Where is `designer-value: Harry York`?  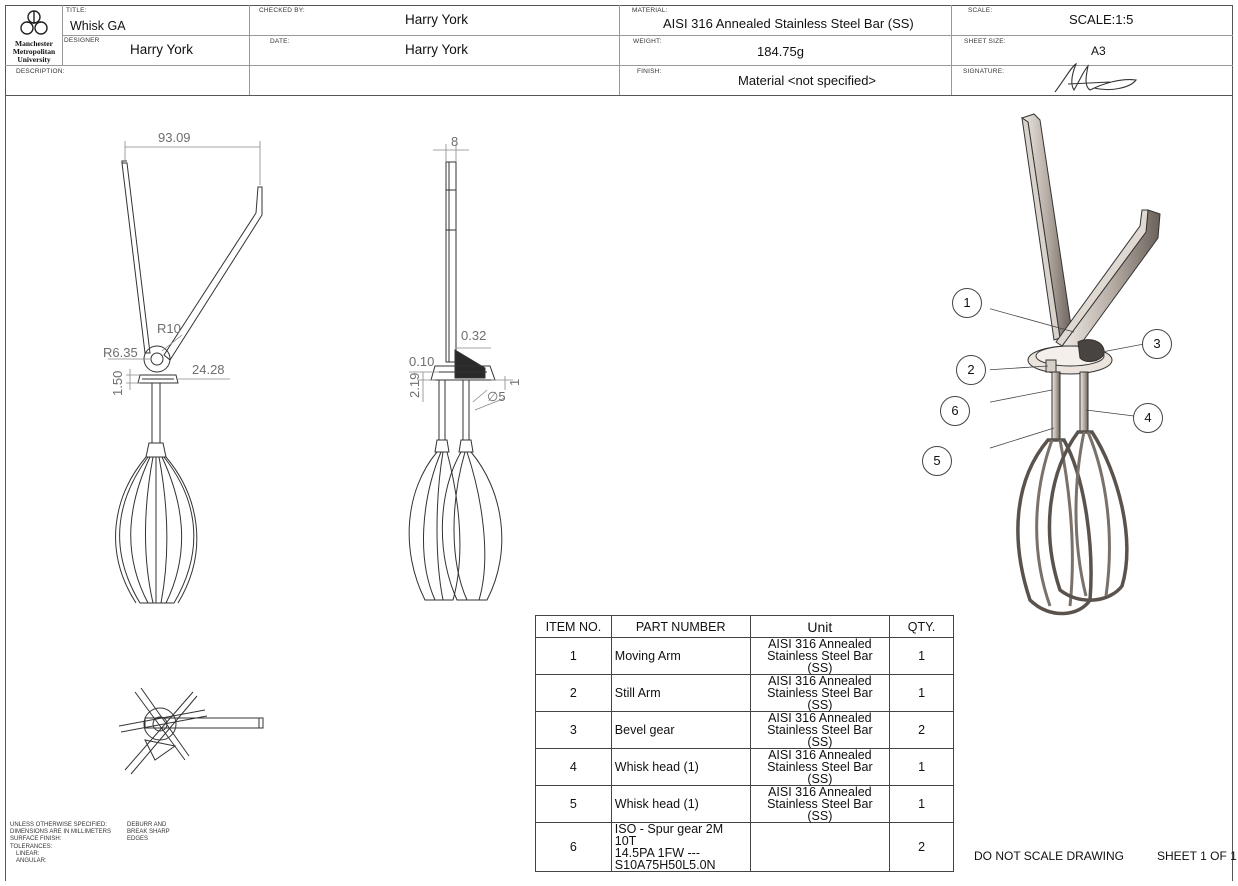 designer-value: Harry York is located at coordinates (162, 49).